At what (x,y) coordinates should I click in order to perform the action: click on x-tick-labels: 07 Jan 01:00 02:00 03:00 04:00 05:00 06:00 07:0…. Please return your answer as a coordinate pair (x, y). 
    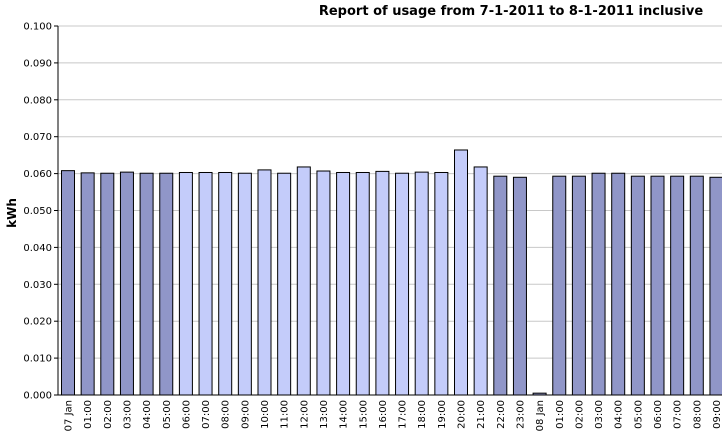
    Looking at the image, I should click on (393, 415).